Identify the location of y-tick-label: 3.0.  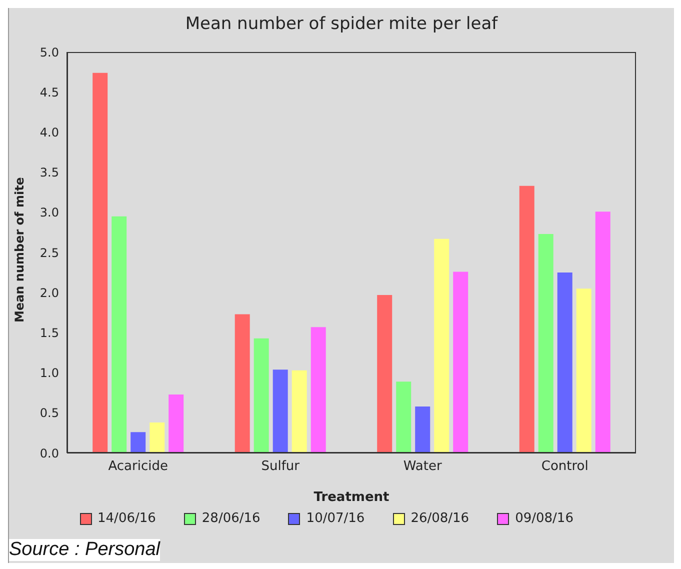
(49, 213).